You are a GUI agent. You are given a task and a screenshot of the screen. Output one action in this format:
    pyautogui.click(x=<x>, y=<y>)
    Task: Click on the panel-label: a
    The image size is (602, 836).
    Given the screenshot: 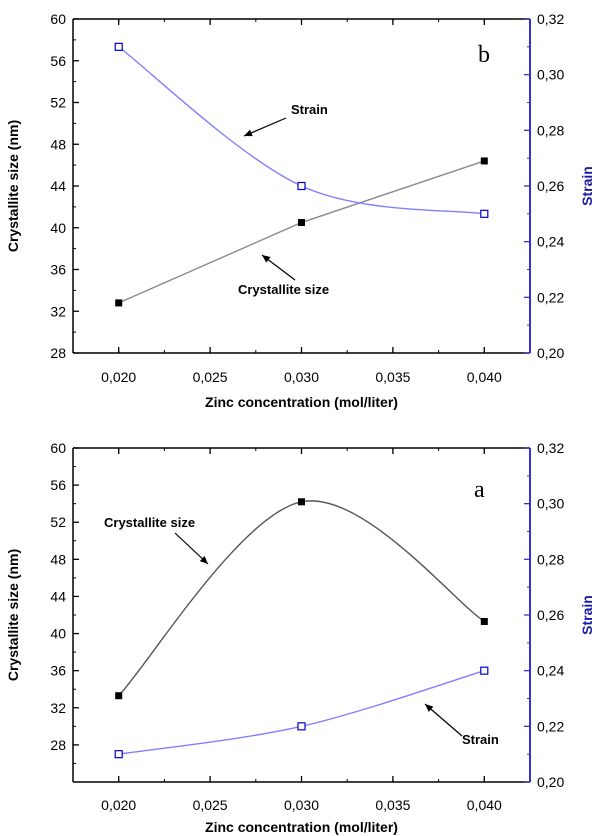 What is the action you would take?
    pyautogui.click(x=479, y=490)
    